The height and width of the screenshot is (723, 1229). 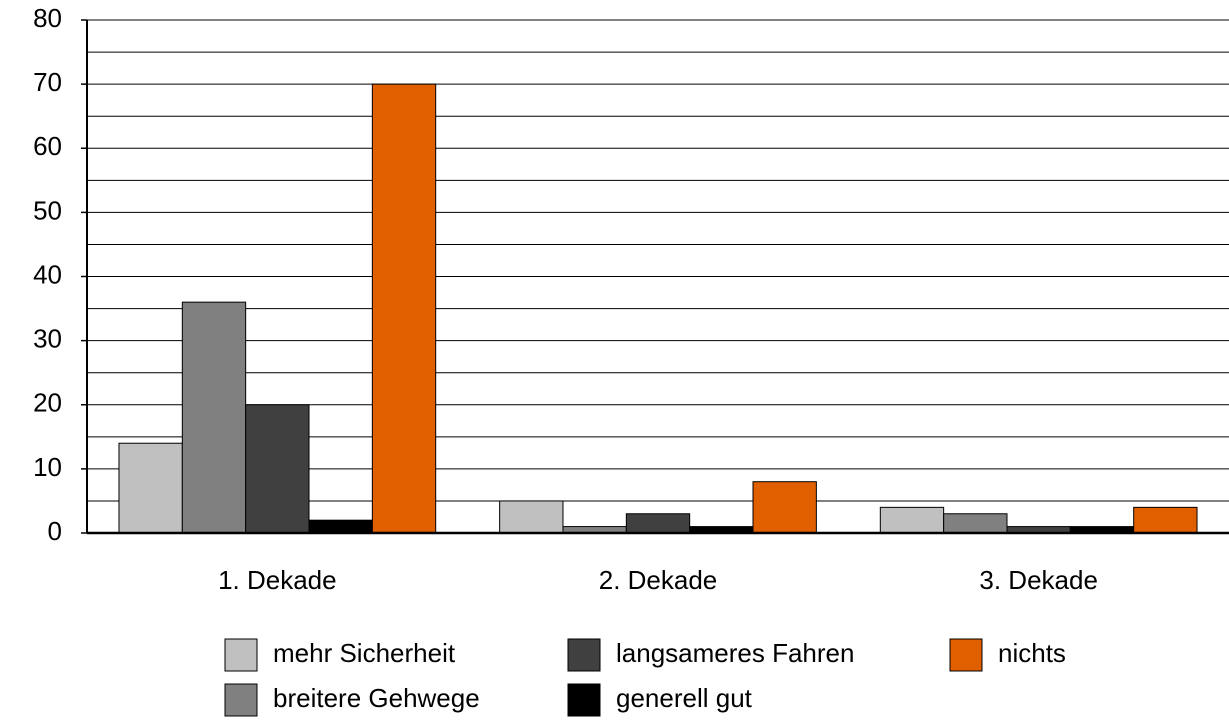 What do you see at coordinates (47, 339) in the screenshot?
I see `y-tick-label: 30` at bounding box center [47, 339].